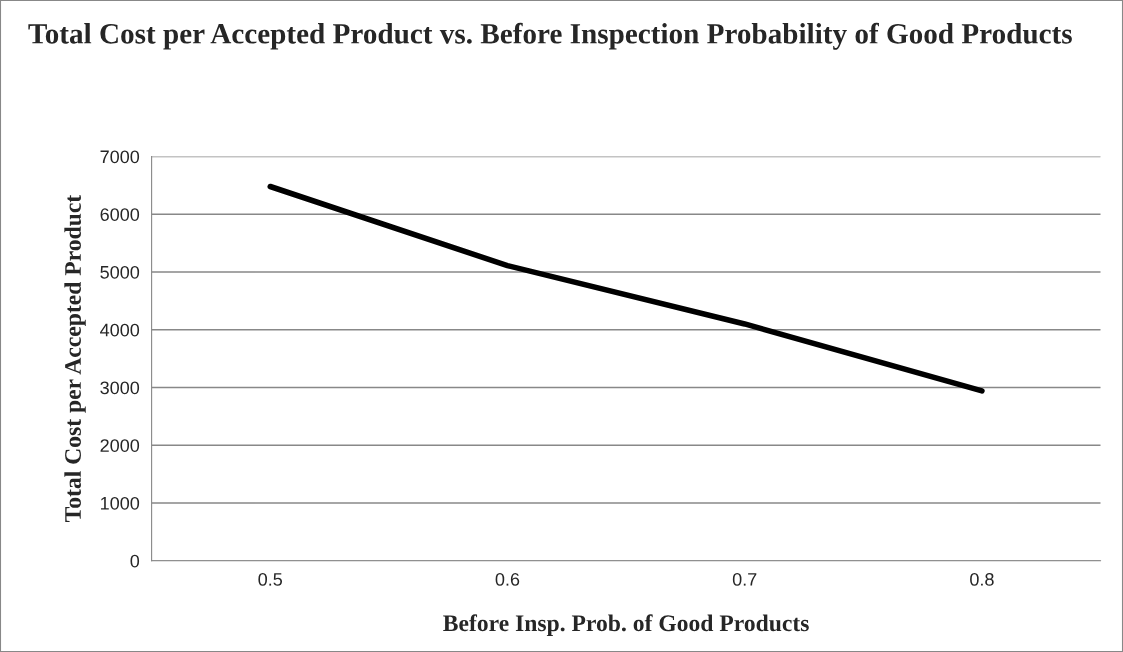 The height and width of the screenshot is (652, 1123). Describe the element at coordinates (120, 503) in the screenshot. I see `y-tick-label: 1000` at that location.